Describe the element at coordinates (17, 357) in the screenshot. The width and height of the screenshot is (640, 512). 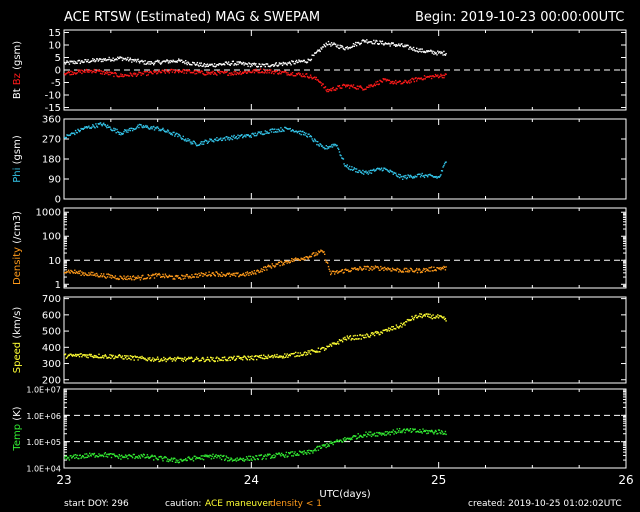
I see `ylabel-part: Speed` at that location.